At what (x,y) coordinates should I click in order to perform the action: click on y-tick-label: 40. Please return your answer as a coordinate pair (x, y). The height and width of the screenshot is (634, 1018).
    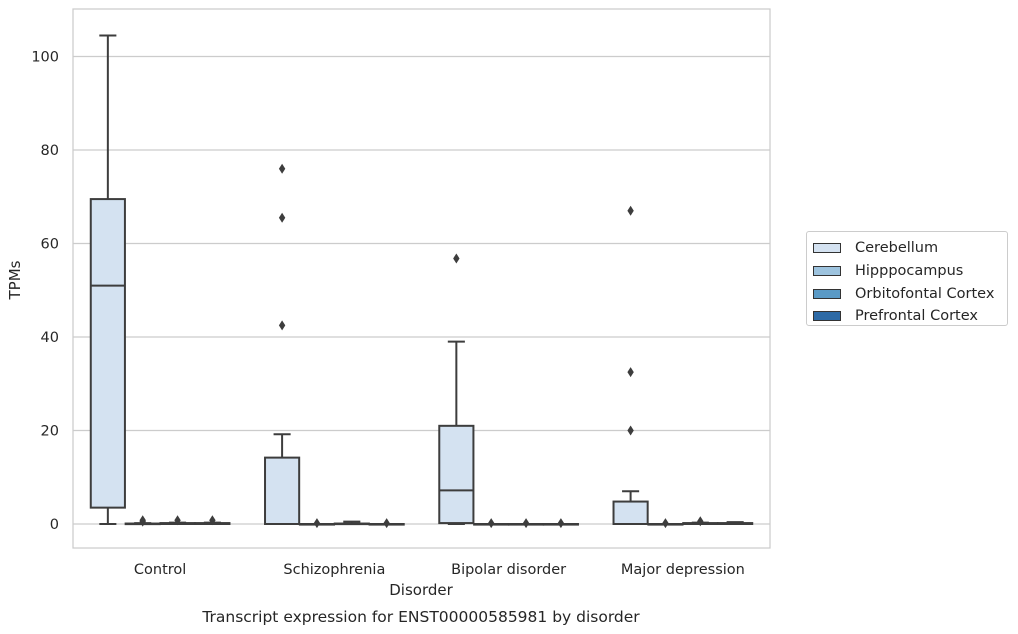
    Looking at the image, I should click on (50, 338).